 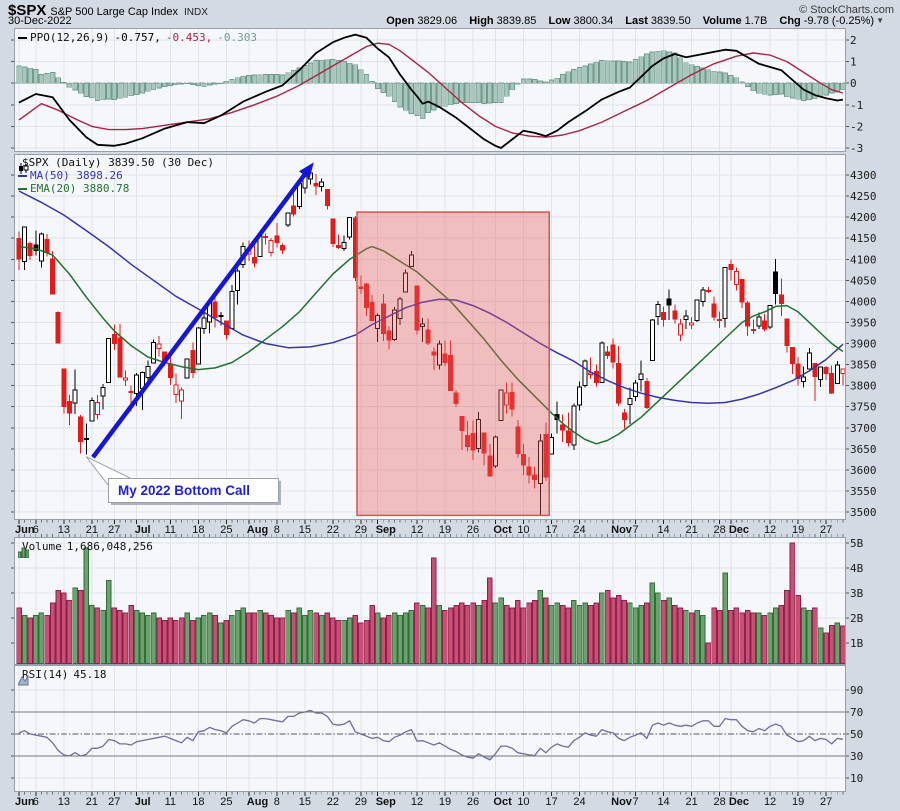 I want to click on svg-text: 4050, so click(x=863, y=280).